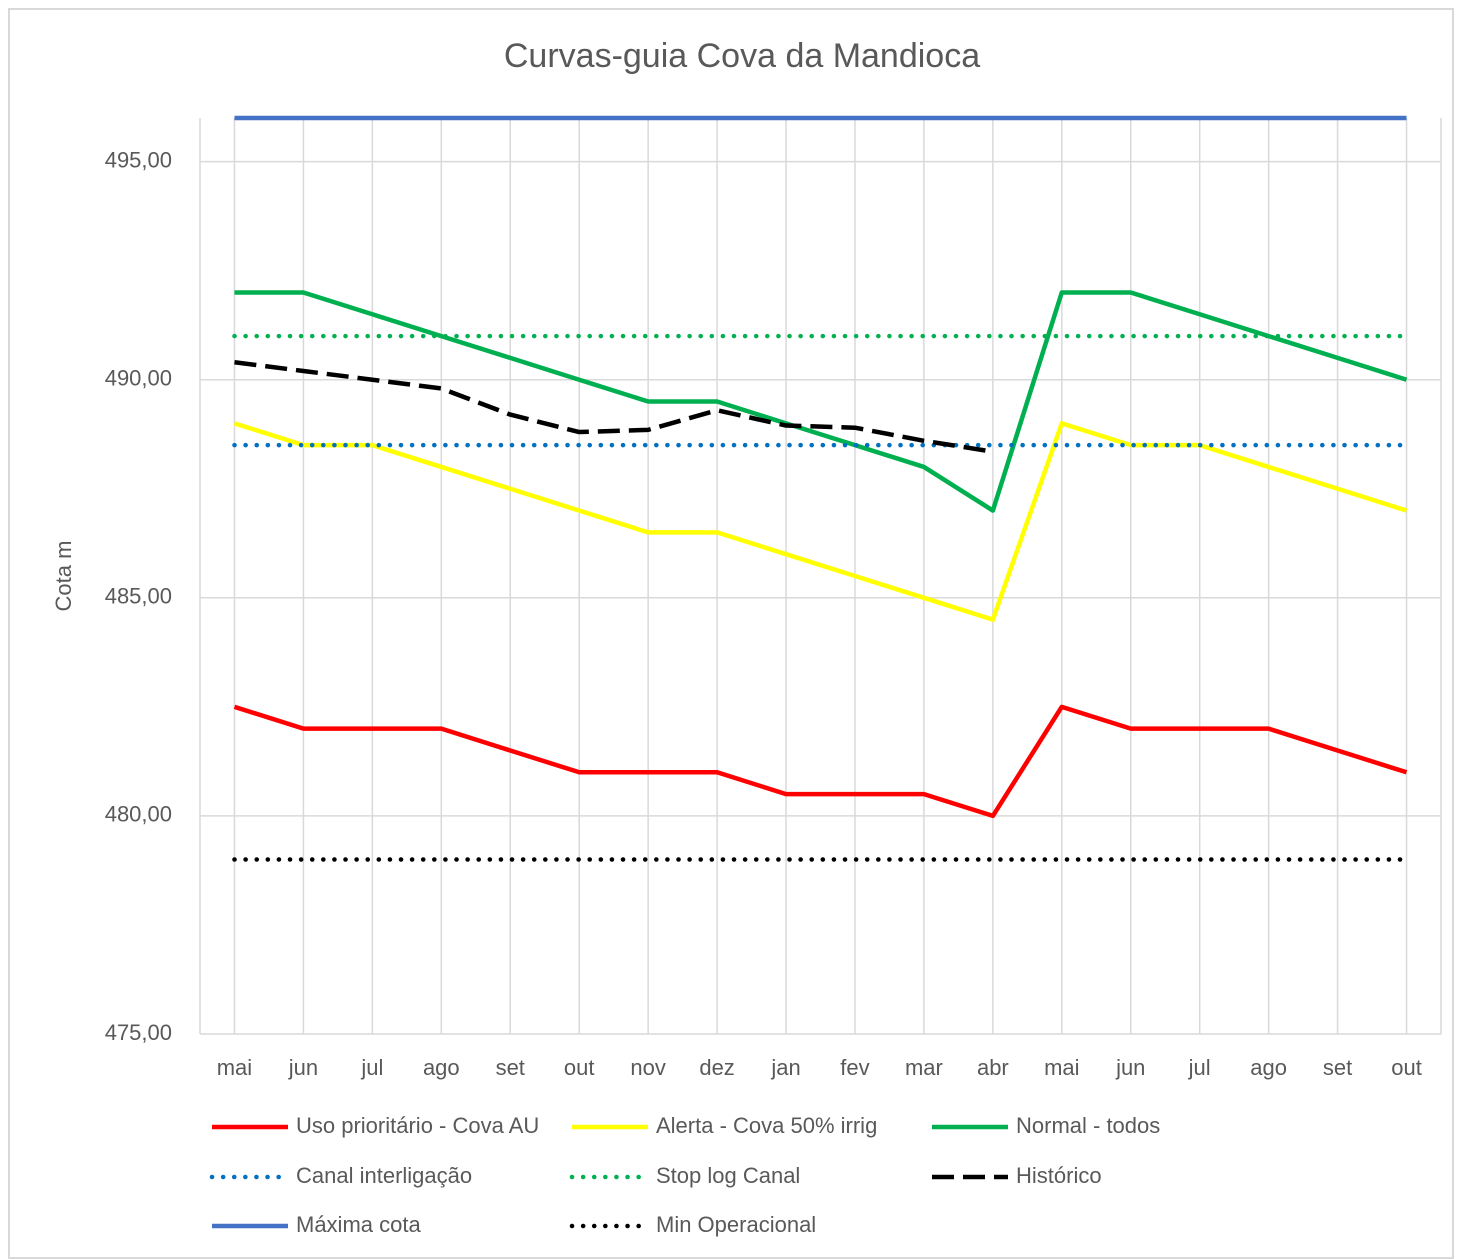 The width and height of the screenshot is (1462, 1259). What do you see at coordinates (785, 1067) in the screenshot?
I see `x-tick-label: jan` at bounding box center [785, 1067].